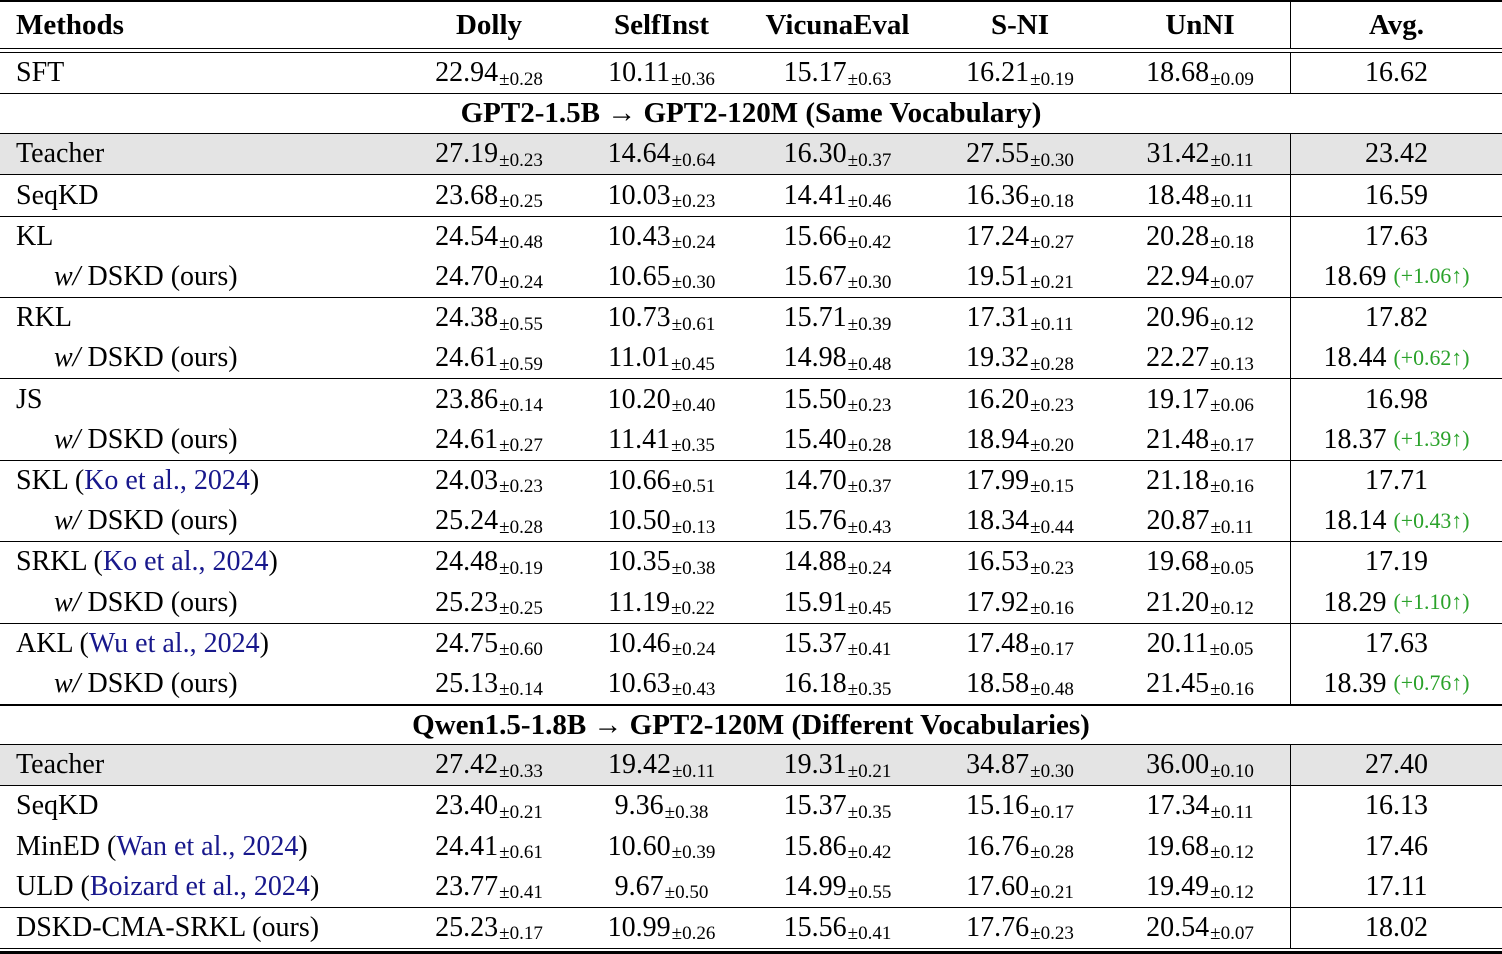 The width and height of the screenshot is (1502, 954). I want to click on score-value: 25.13, so click(467, 683).